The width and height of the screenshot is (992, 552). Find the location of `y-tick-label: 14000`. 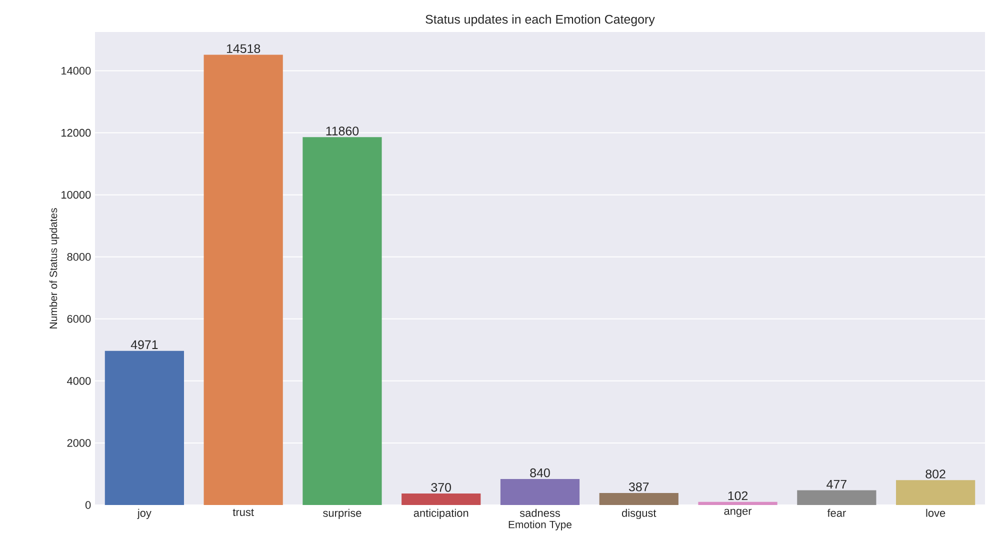

y-tick-label: 14000 is located at coordinates (76, 70).